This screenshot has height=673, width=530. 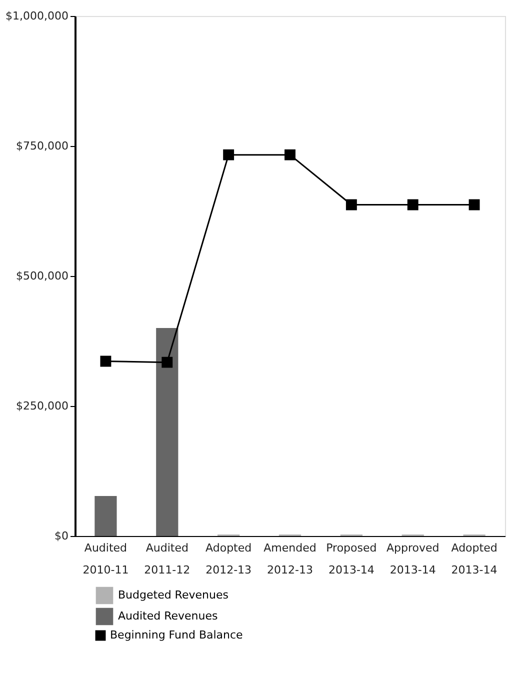 I want to click on x-tick-label: Proposed 2013-14, so click(x=351, y=559).